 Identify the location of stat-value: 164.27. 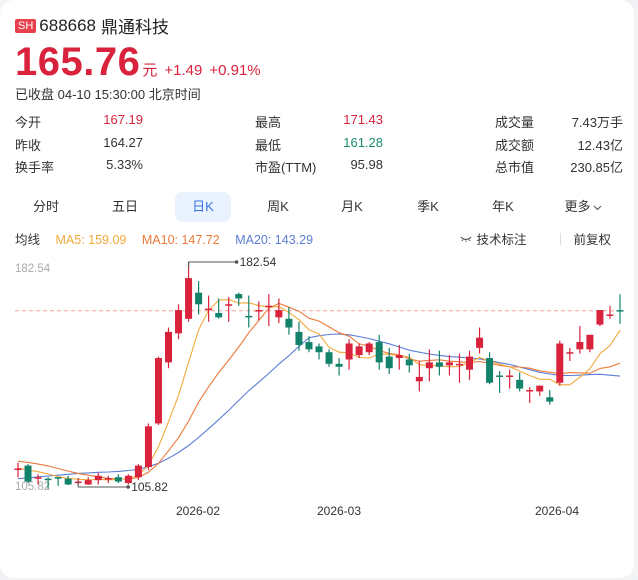
(123, 142).